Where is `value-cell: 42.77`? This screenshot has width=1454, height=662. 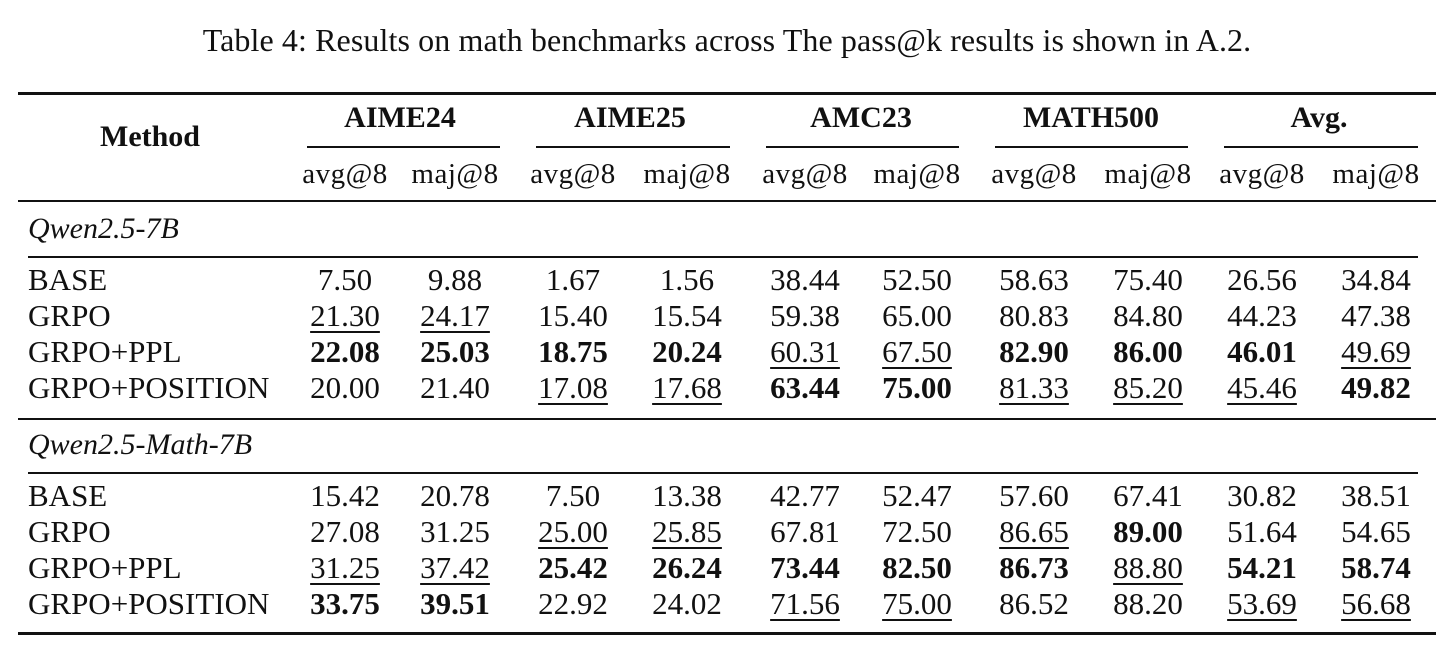
value-cell: 42.77 is located at coordinates (805, 495).